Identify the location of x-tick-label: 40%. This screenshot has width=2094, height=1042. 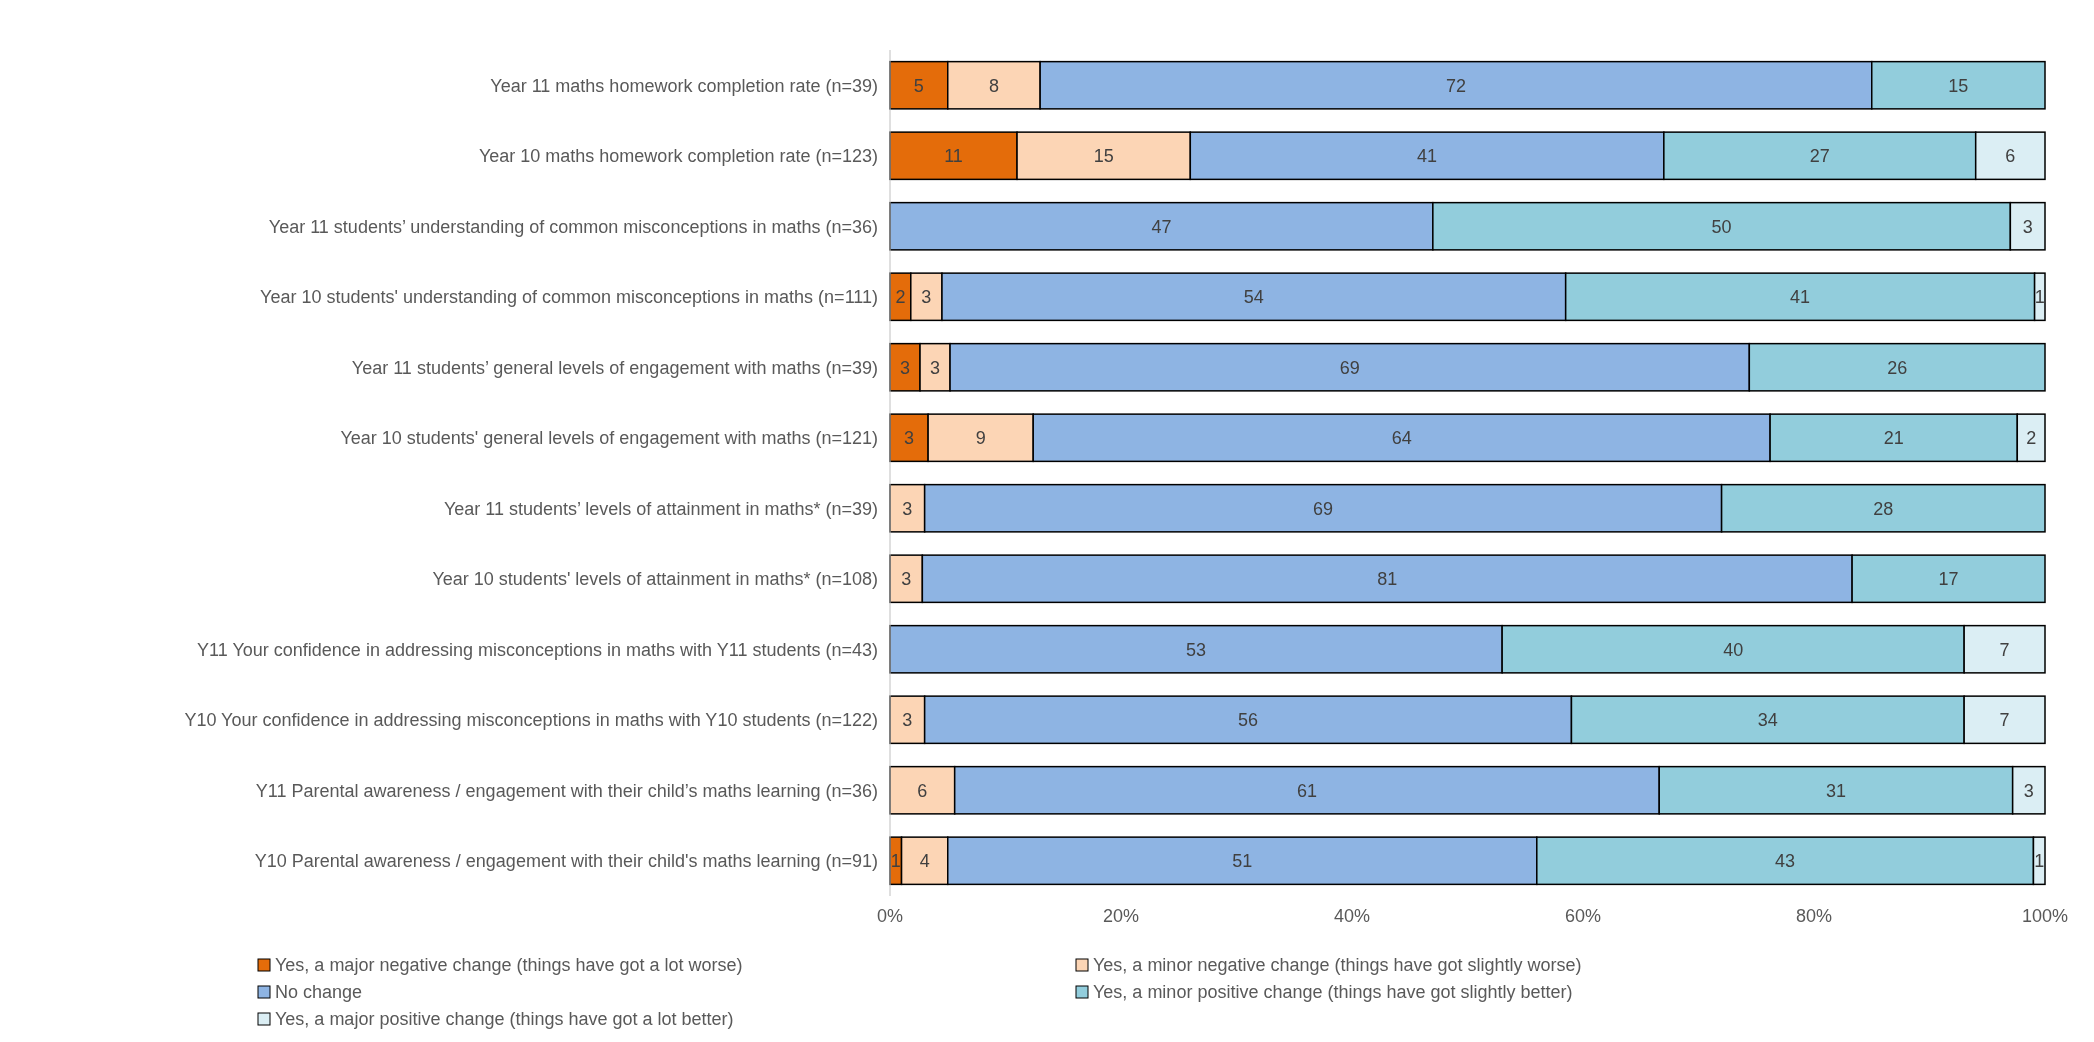
(1352, 916).